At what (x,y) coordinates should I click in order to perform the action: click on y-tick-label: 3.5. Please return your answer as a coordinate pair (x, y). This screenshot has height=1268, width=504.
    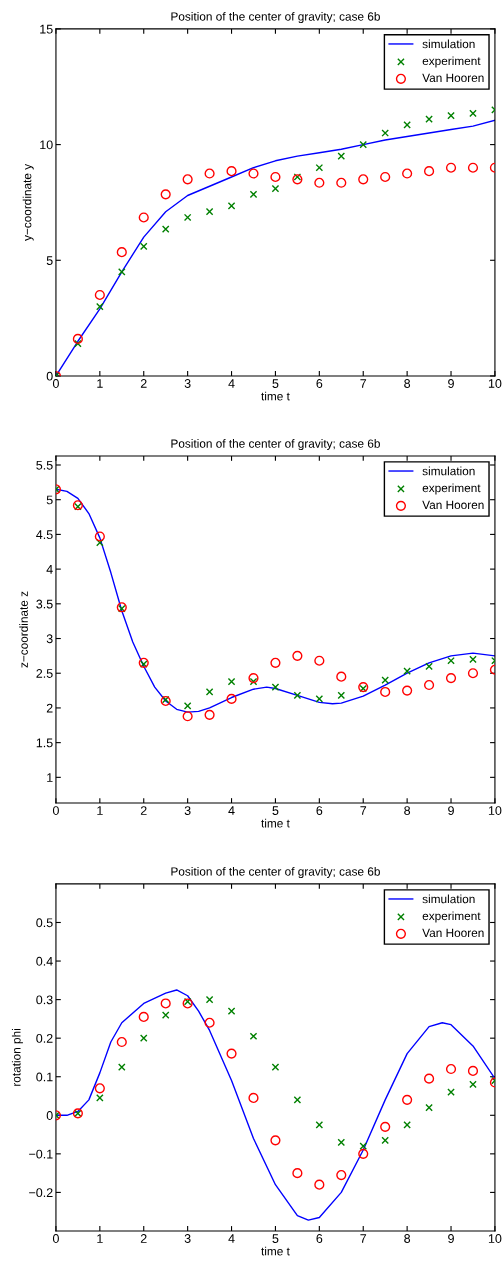
    Looking at the image, I should click on (44, 604).